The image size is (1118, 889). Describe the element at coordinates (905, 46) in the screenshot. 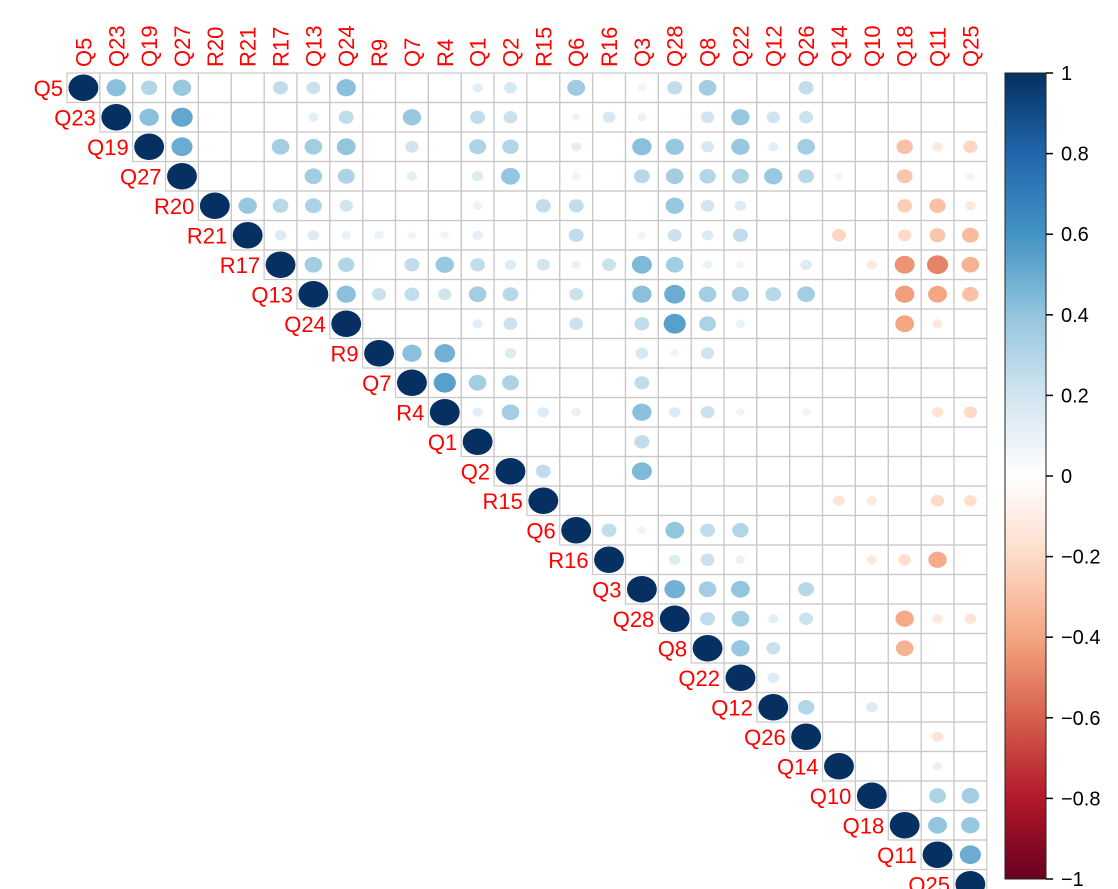

I see `column-label: Q18` at that location.